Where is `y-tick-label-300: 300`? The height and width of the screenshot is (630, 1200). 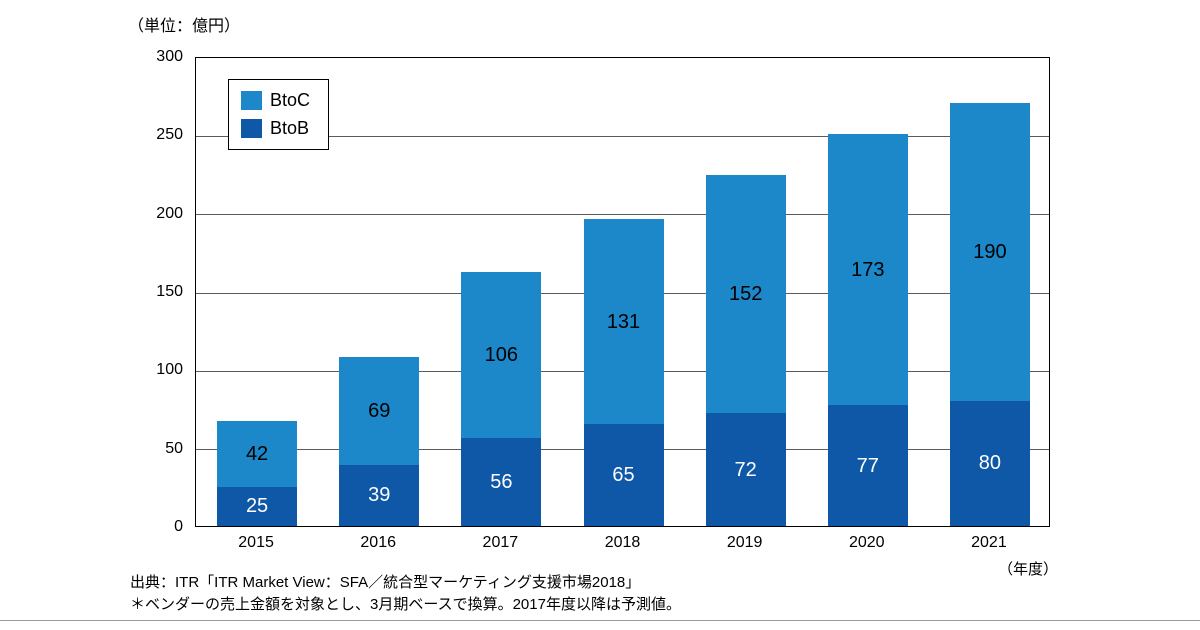
y-tick-label-300: 300 is located at coordinates (169, 56).